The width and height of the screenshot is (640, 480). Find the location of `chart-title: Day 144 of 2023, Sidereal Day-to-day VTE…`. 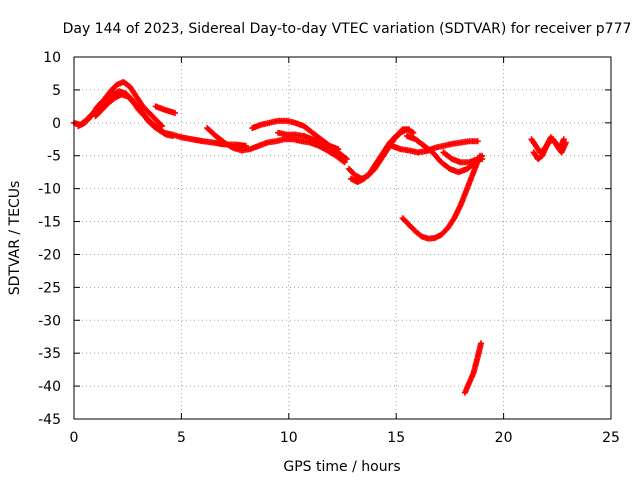

chart-title: Day 144 of 2023, Sidereal Day-to-day VTE… is located at coordinates (347, 29).